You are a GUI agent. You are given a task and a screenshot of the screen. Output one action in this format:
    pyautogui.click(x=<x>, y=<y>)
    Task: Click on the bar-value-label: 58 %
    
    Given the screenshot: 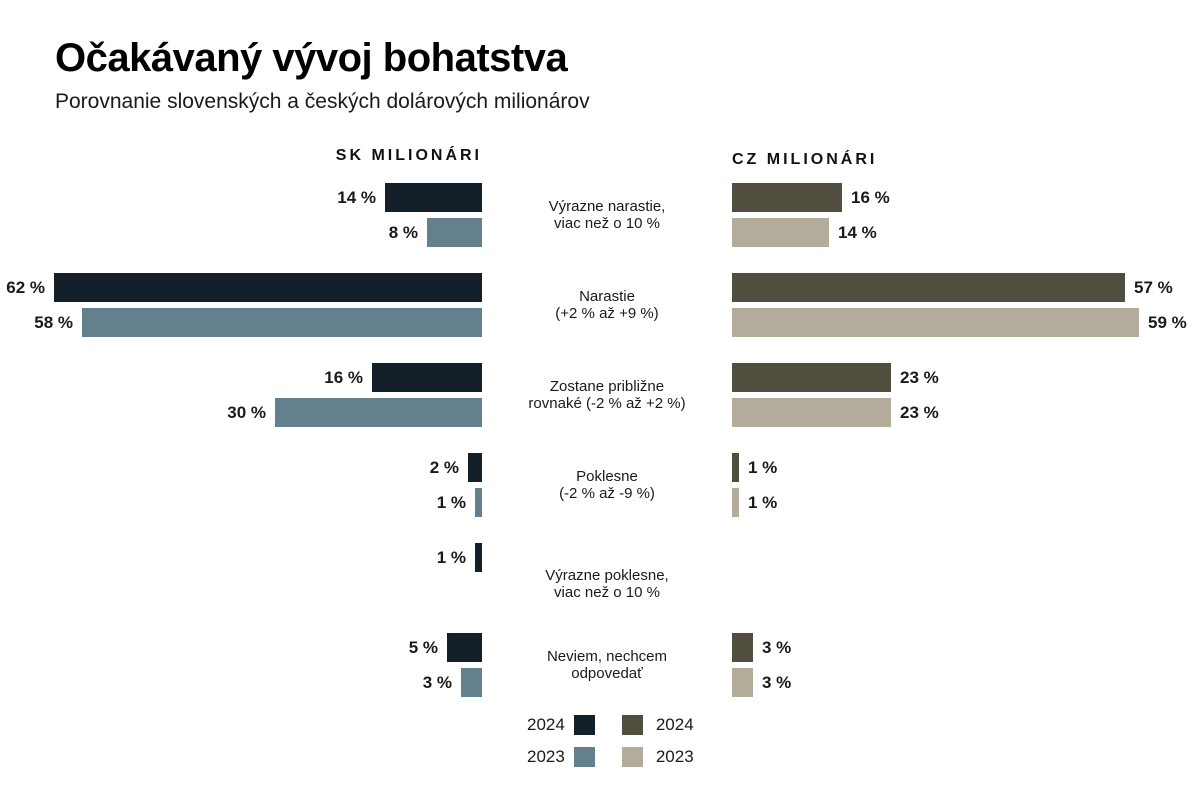 What is the action you would take?
    pyautogui.click(x=53, y=322)
    